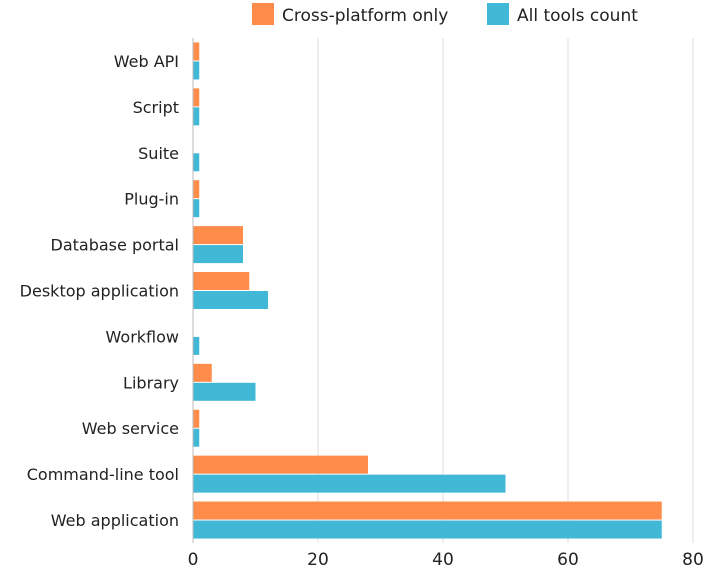 The image size is (709, 574). Describe the element at coordinates (151, 199) in the screenshot. I see `category-label: Plug-in` at that location.